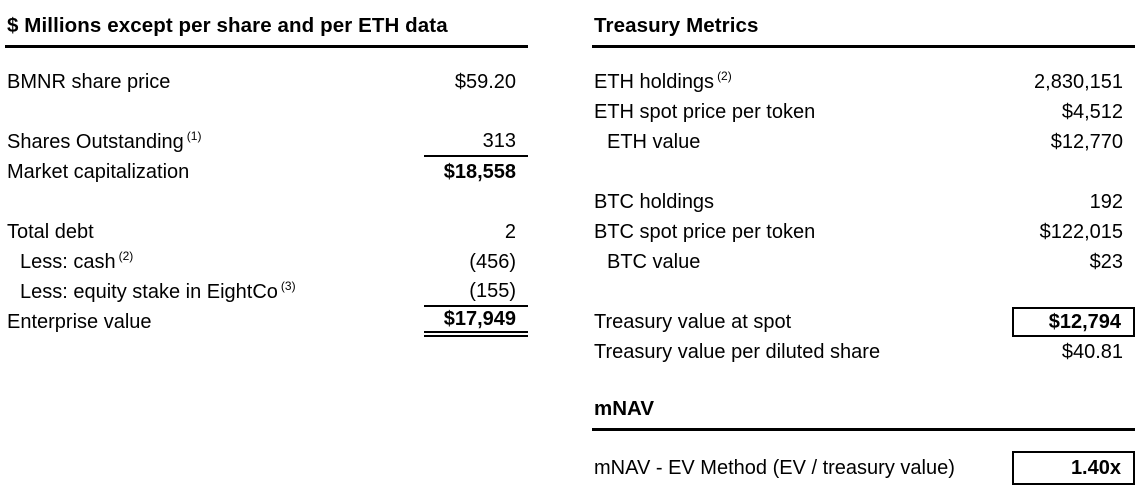 This screenshot has width=1141, height=502. Describe the element at coordinates (1073, 322) in the screenshot. I see `treasury-value-at-spot-value: $12,794` at that location.